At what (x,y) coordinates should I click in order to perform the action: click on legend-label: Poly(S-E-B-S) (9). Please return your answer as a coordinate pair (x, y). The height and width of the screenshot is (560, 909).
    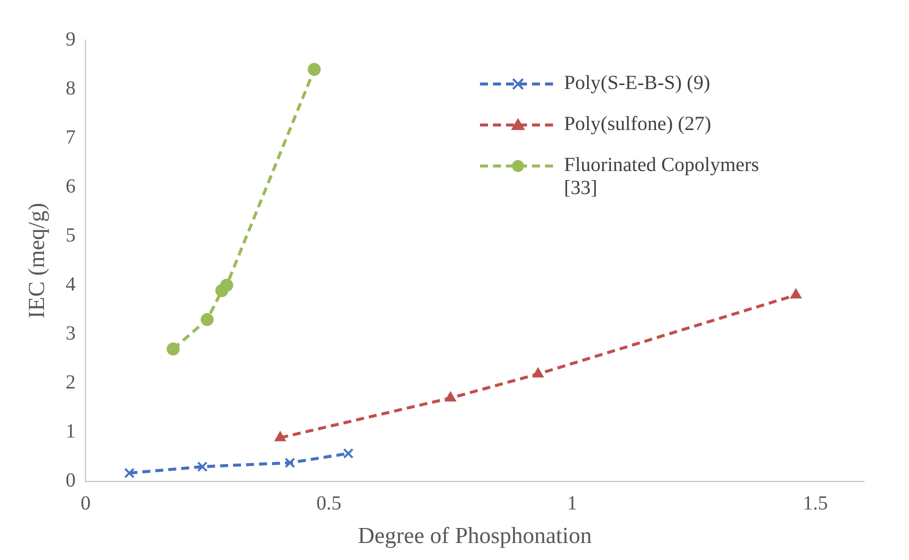
    Looking at the image, I should click on (637, 83).